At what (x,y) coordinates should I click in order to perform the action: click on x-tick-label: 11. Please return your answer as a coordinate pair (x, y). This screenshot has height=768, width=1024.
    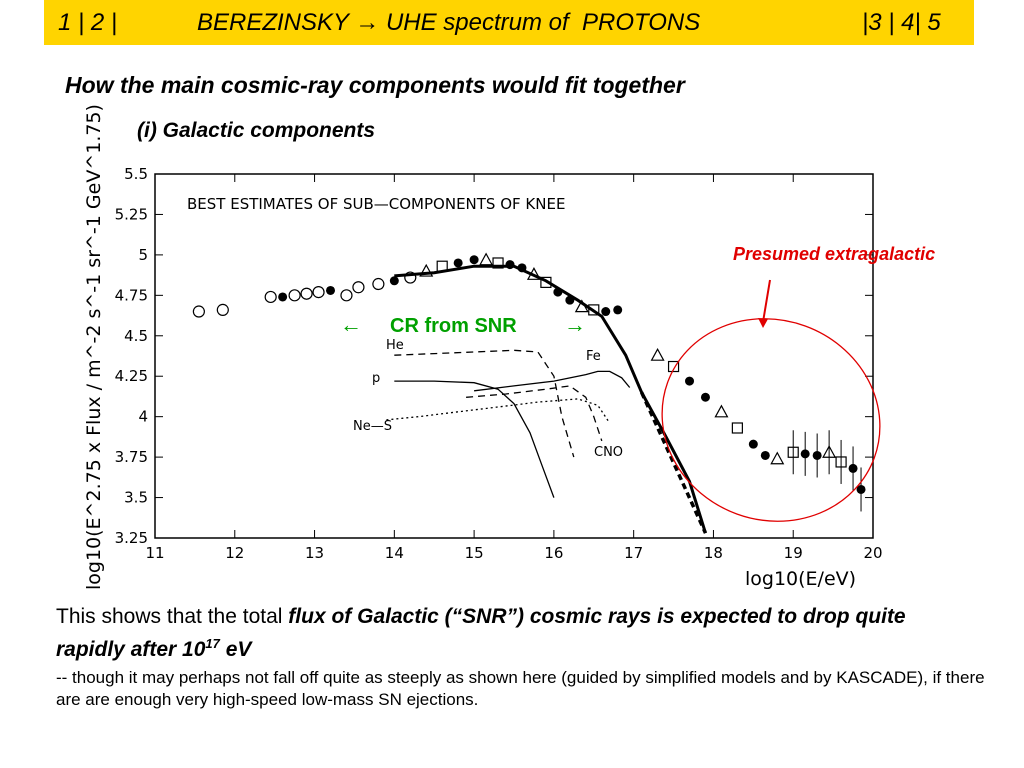
    Looking at the image, I should click on (154, 553).